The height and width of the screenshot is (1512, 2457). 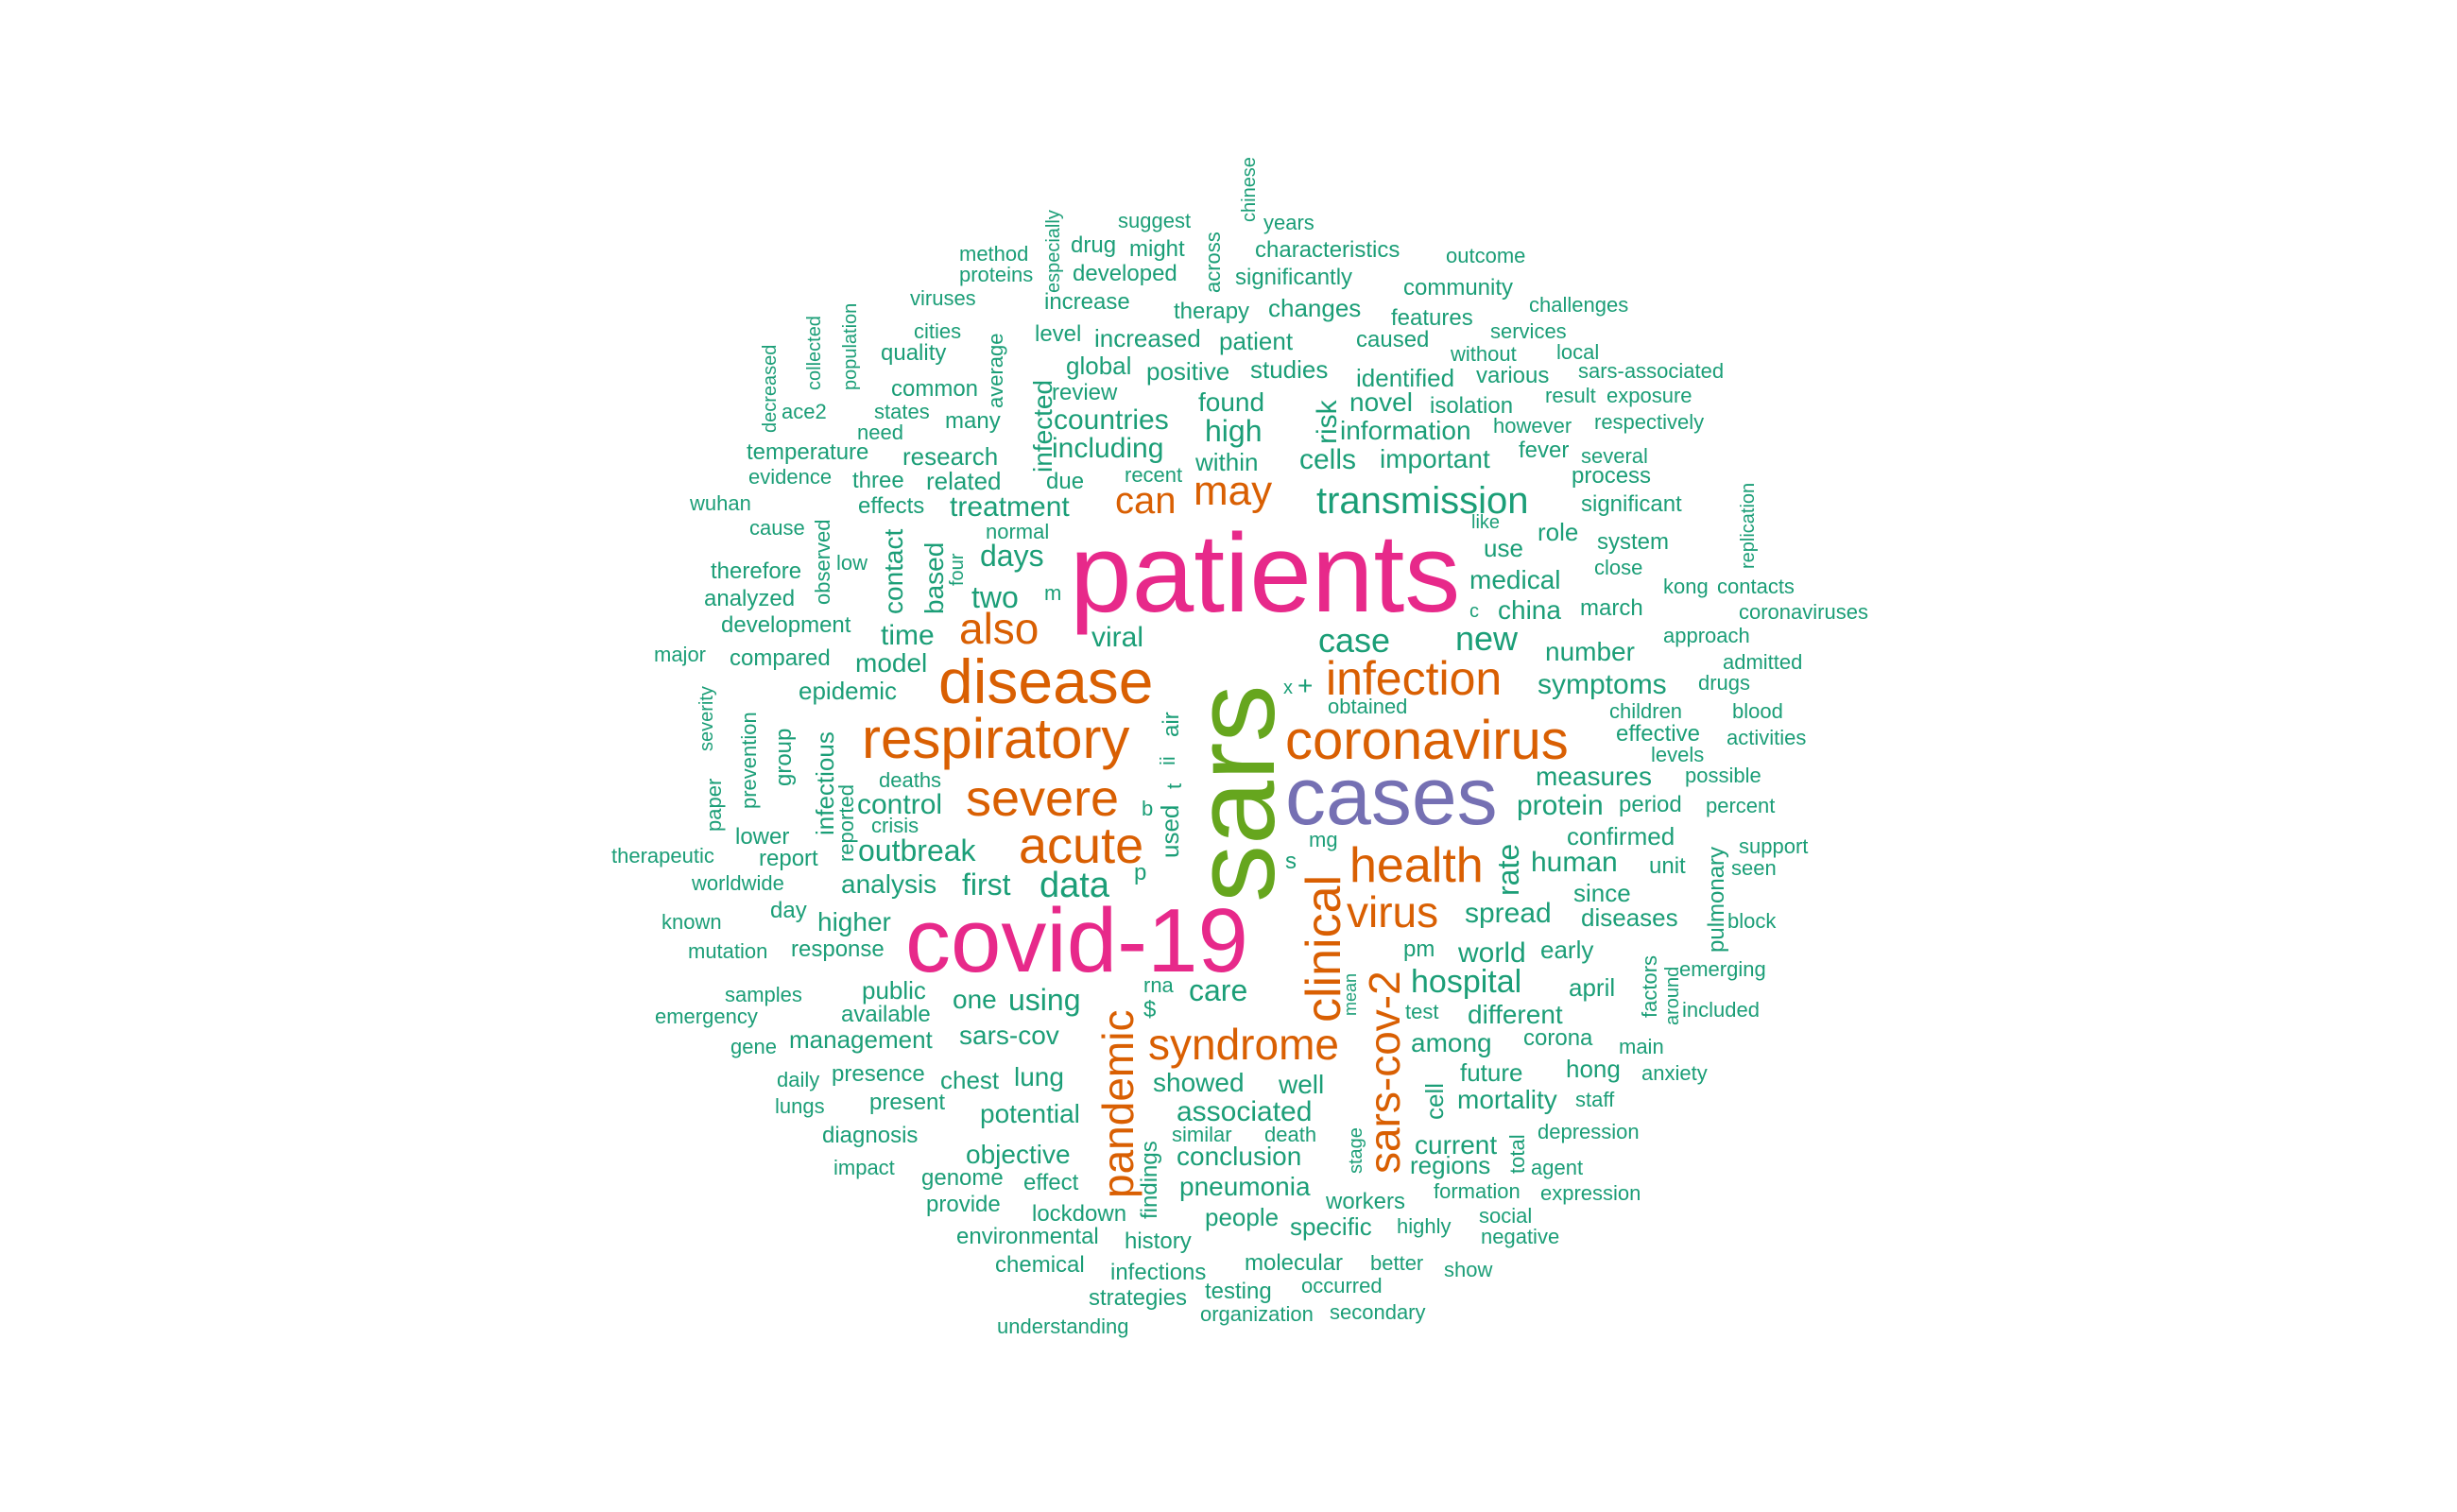 I want to click on word-respiratory: respiratory, so click(x=996, y=738).